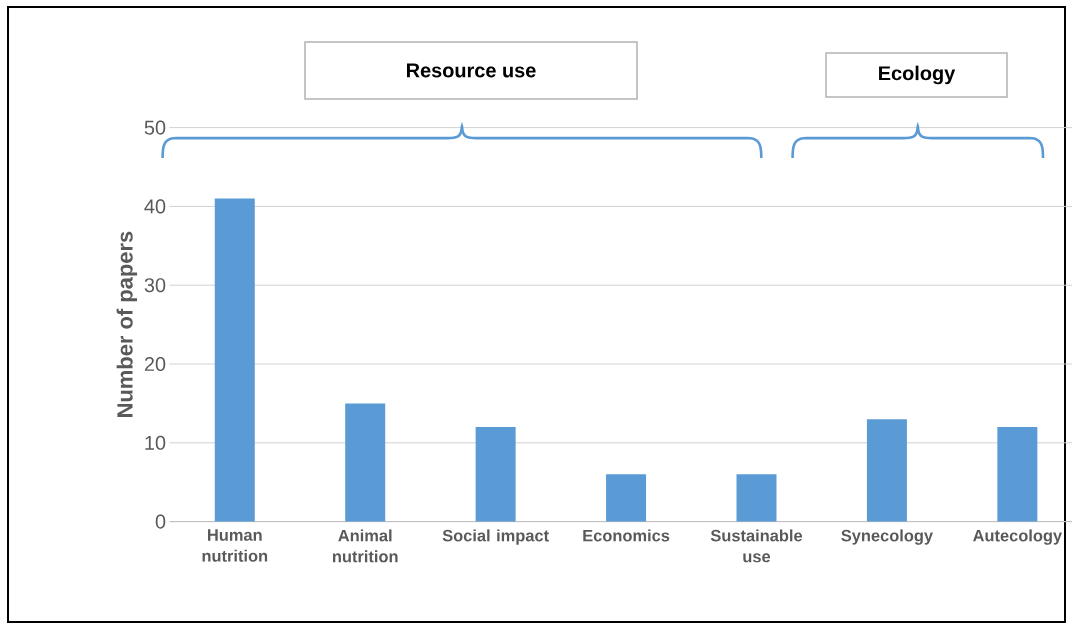 This screenshot has height=628, width=1072. I want to click on y-tick-label: 0, so click(160, 521).